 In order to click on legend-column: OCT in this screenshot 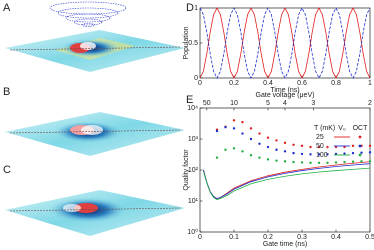, I will do `click(361, 128)`.